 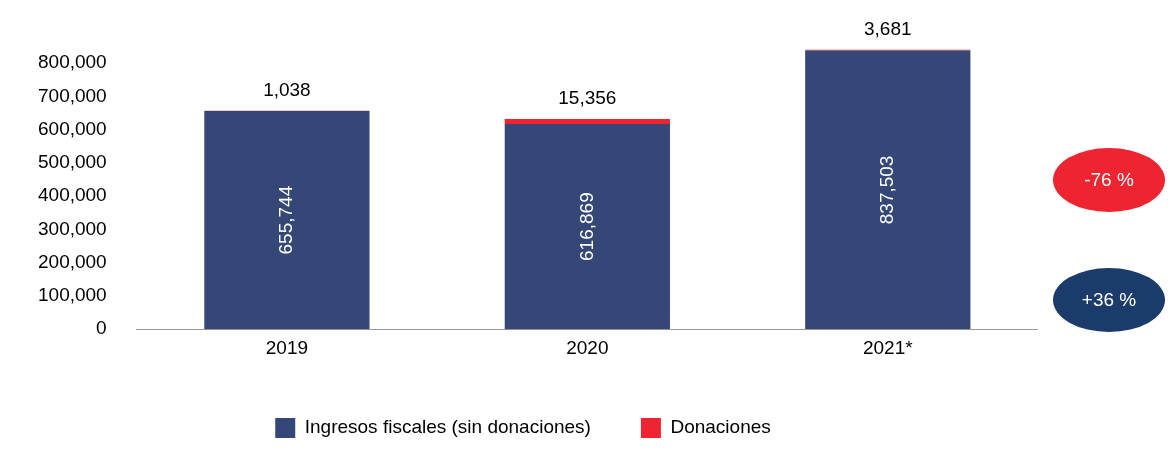 I want to click on data-label: 837,503, so click(x=887, y=190).